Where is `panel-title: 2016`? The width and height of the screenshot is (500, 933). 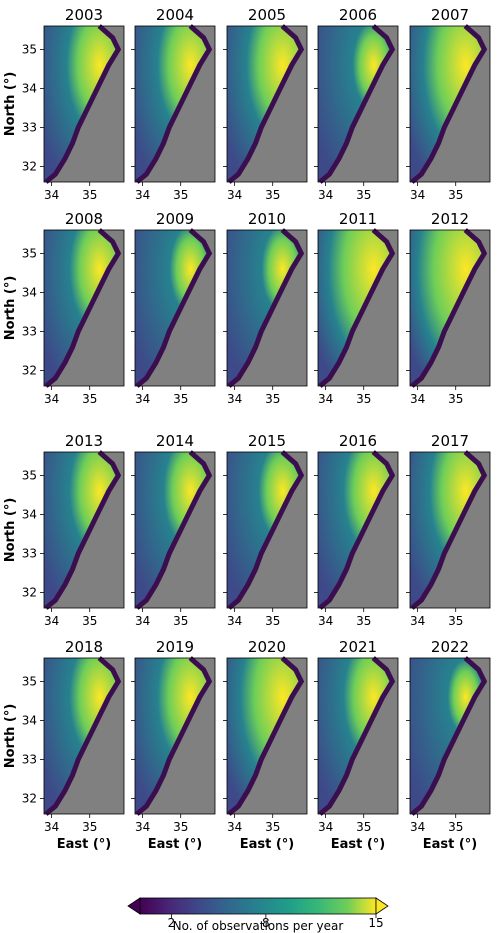 panel-title: 2016 is located at coordinates (358, 441).